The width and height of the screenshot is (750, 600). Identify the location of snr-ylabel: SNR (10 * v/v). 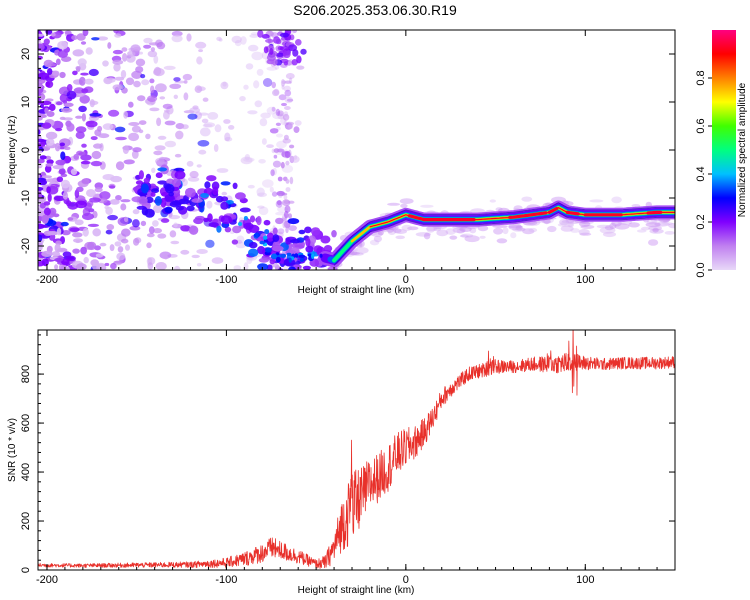
(12, 450).